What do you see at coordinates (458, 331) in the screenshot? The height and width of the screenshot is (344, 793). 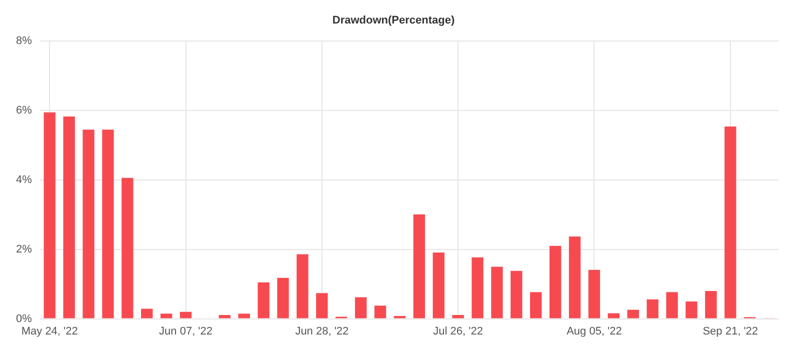 I see `x-tick-label: Jul 26, '22` at bounding box center [458, 331].